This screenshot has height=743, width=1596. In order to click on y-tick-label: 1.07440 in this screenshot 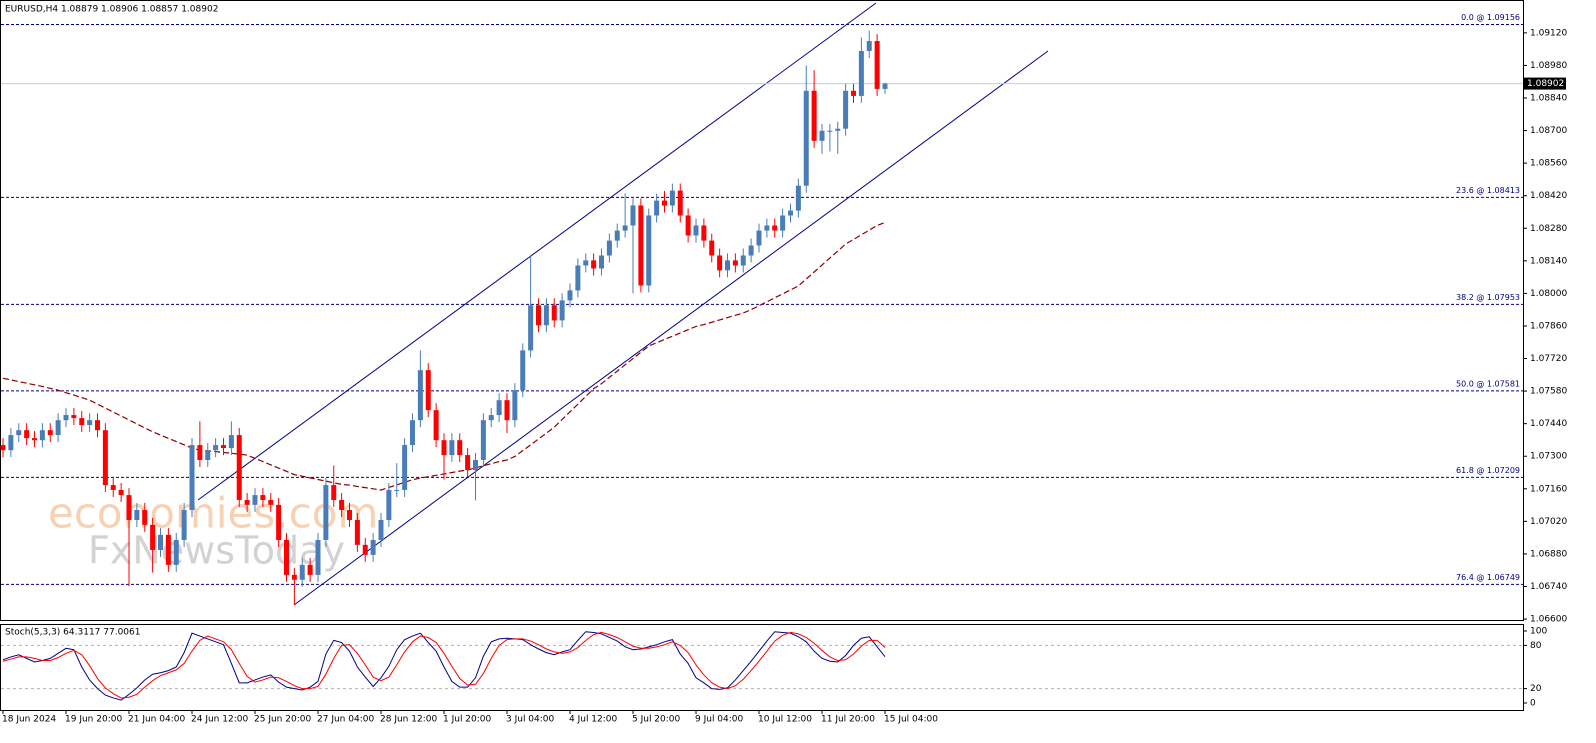, I will do `click(1548, 424)`.